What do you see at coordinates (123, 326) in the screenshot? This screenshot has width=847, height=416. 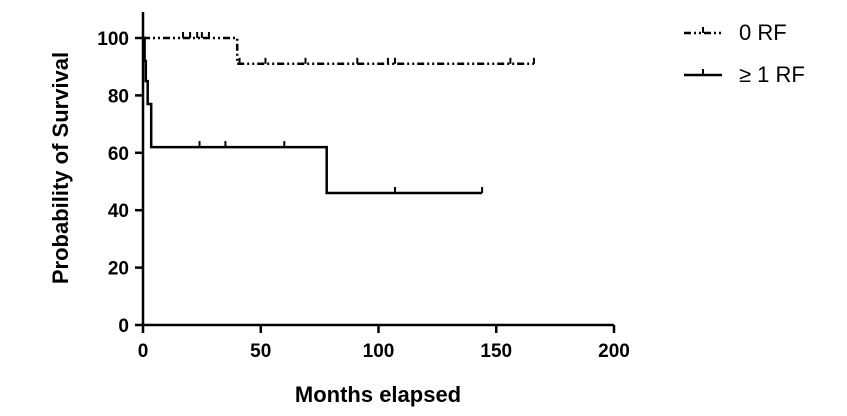 I see `y-tick-label: 0` at bounding box center [123, 326].